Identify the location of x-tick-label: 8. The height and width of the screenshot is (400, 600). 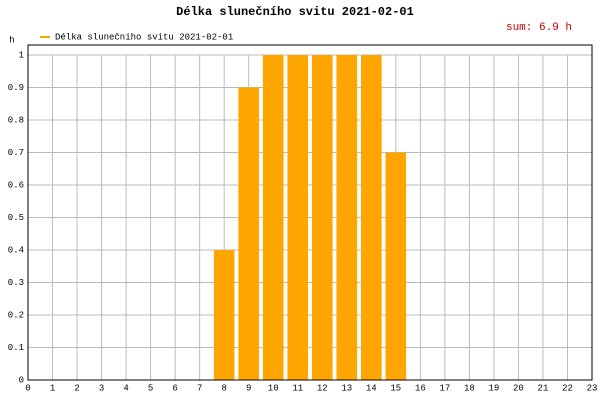
(223, 388).